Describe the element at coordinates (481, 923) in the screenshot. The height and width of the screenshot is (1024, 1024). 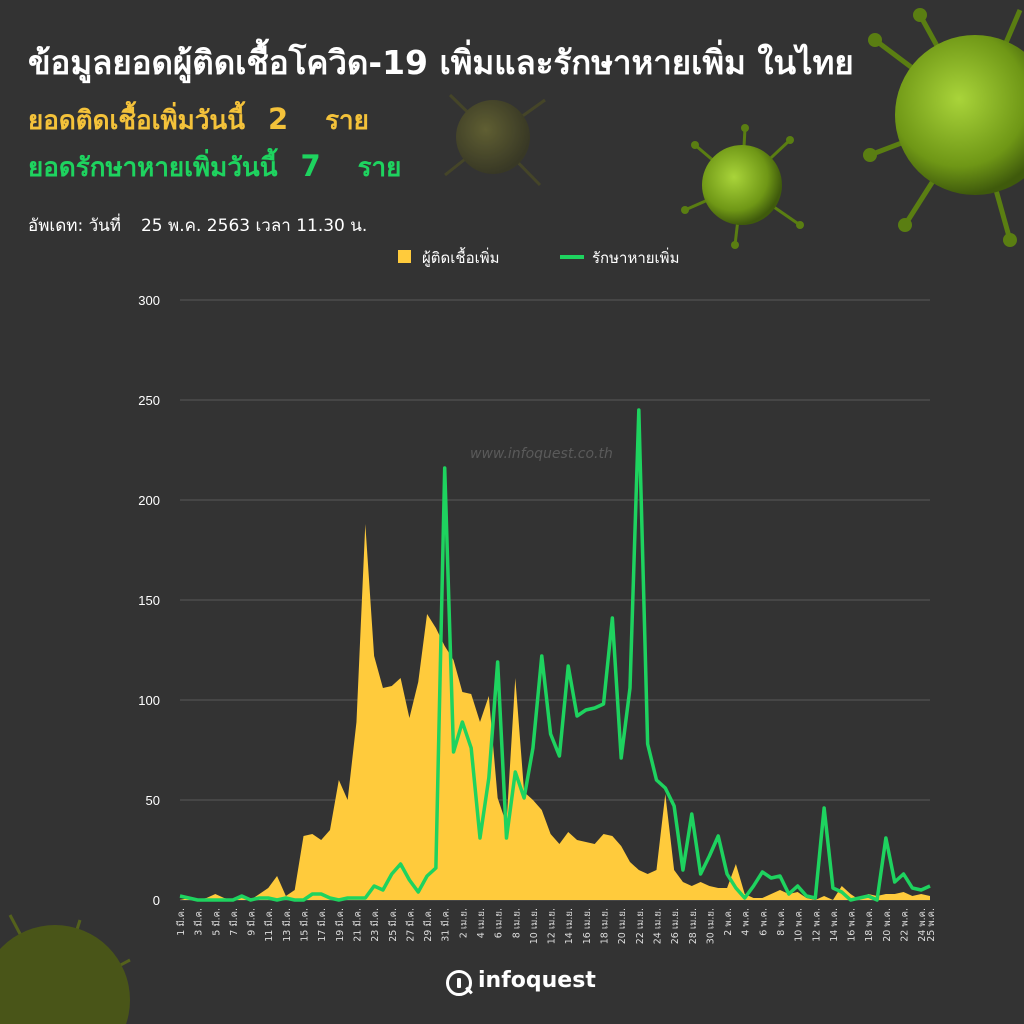
I see `x-tick-label: 4 เม.ย.` at that location.